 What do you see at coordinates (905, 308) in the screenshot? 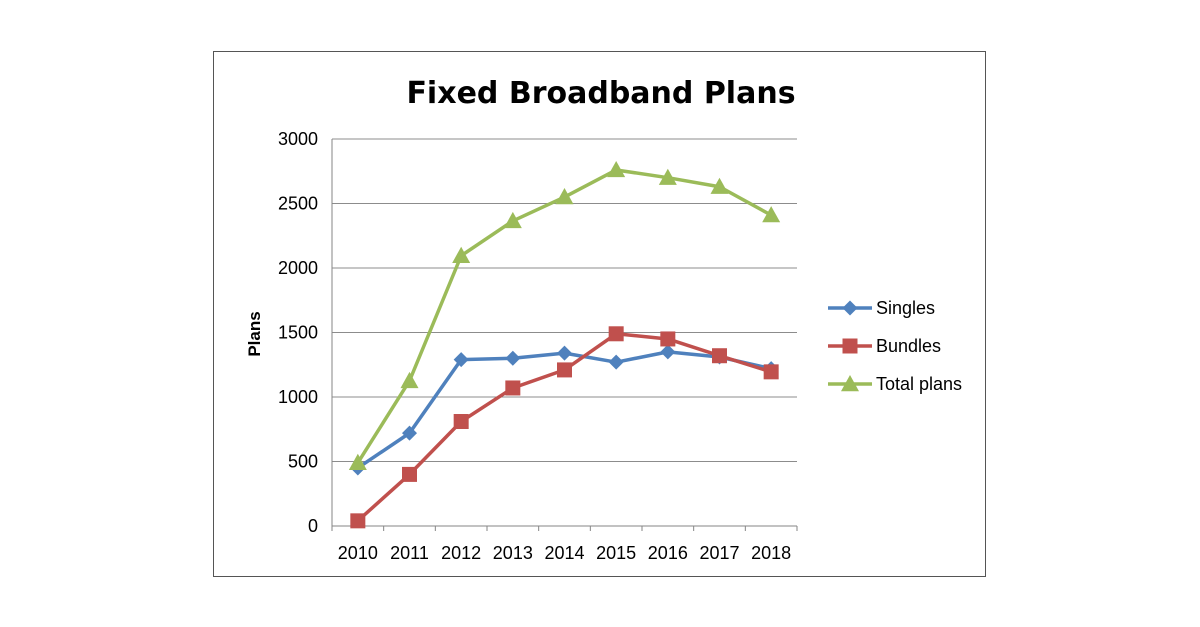
I see `legend-label: Singles` at bounding box center [905, 308].